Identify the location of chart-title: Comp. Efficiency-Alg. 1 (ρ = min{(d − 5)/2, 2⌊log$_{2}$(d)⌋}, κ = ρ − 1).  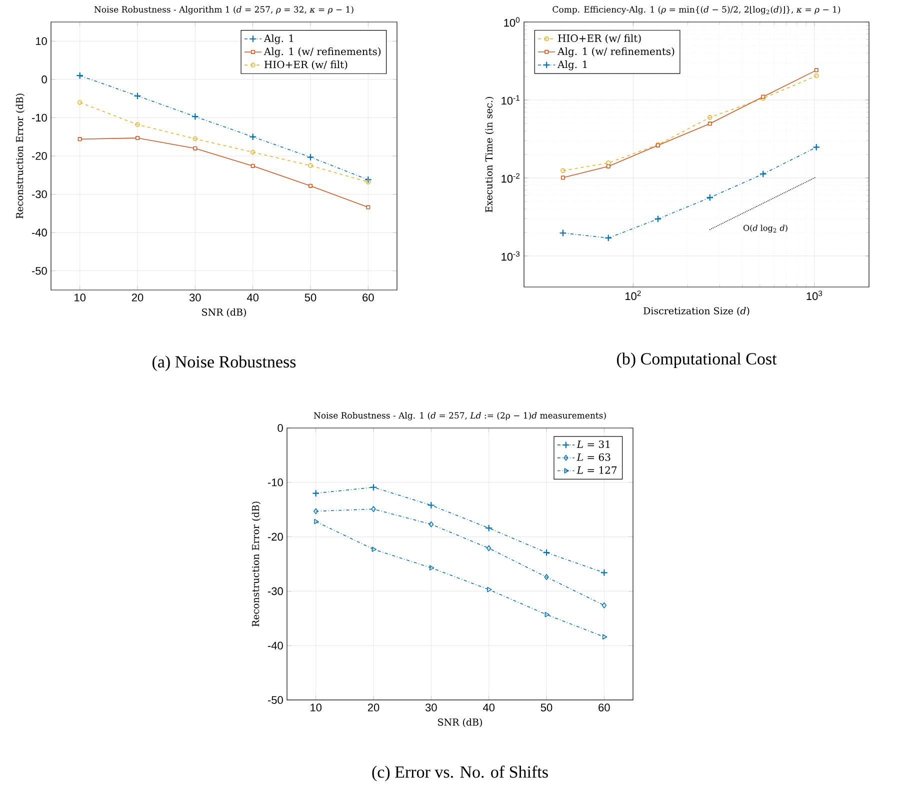
(696, 10).